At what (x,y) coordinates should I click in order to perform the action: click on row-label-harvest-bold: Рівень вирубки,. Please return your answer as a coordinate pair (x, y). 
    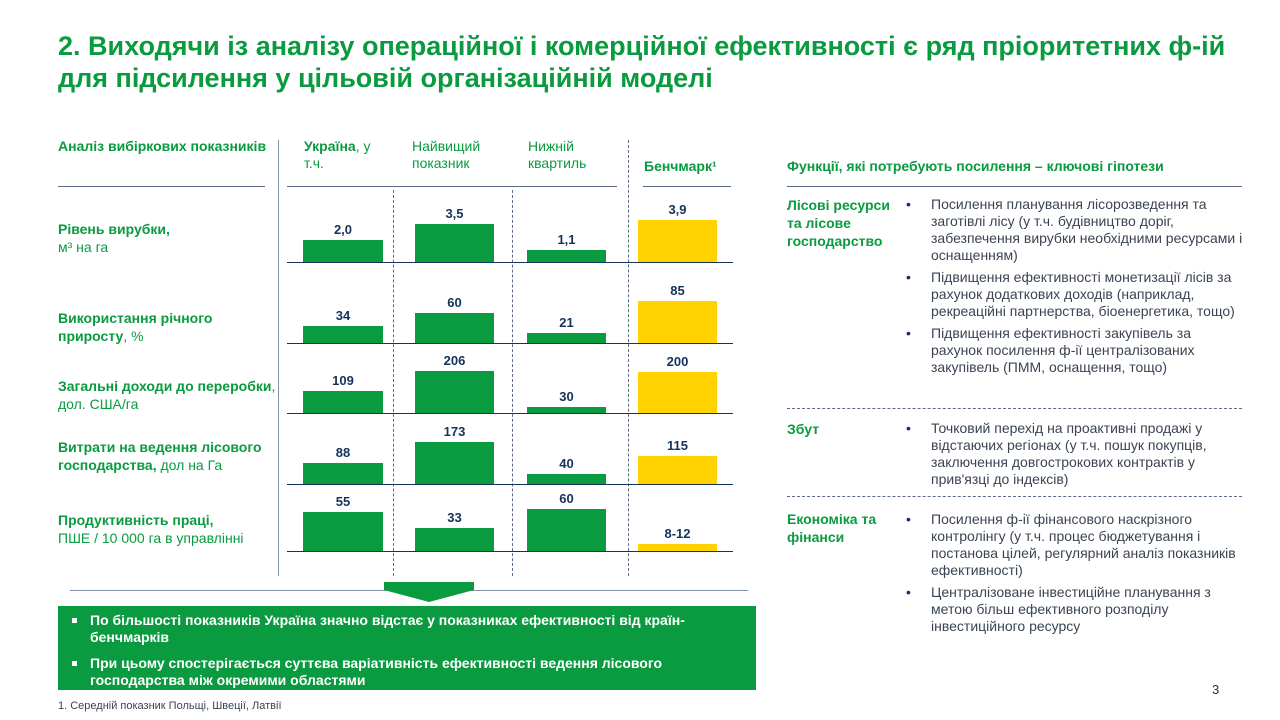
    Looking at the image, I should click on (114, 229).